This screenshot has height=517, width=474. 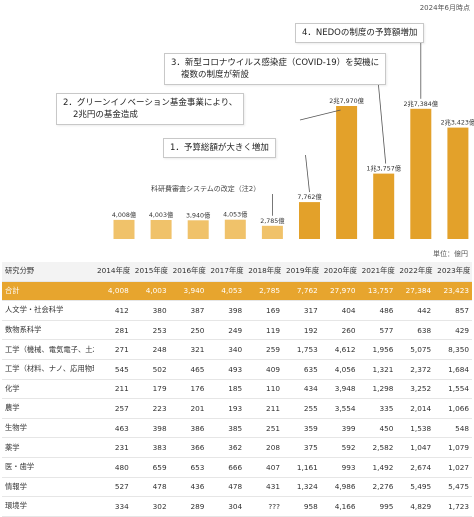 What do you see at coordinates (226, 428) in the screenshot?
I see `table-cell: 385` at bounding box center [226, 428].